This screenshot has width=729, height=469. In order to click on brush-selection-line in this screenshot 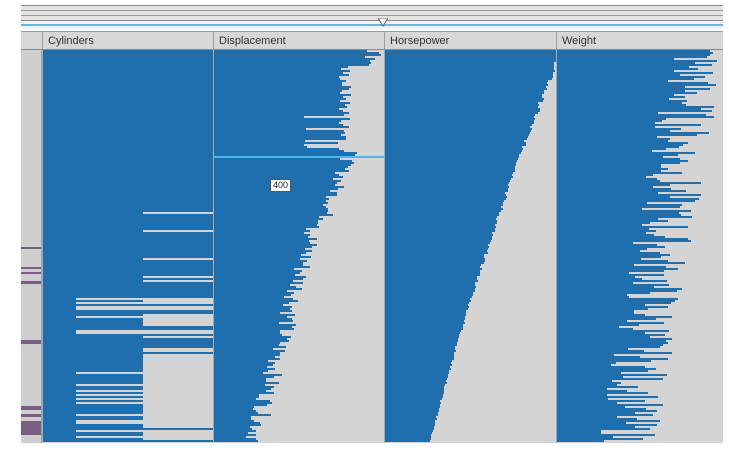, I will do `click(299, 157)`.